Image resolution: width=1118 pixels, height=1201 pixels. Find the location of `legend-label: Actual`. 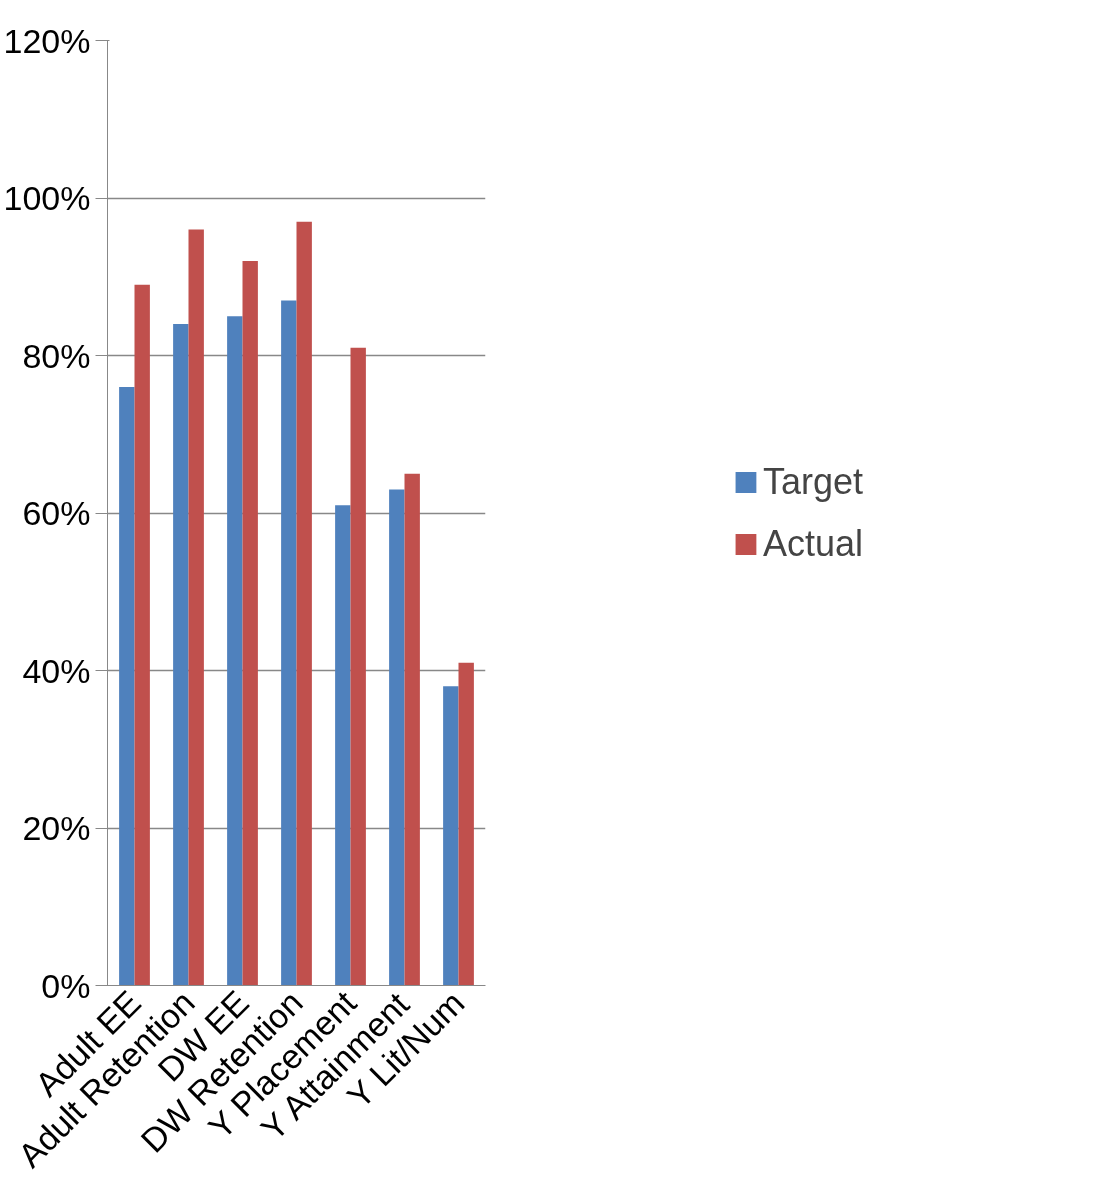

legend-label: Actual is located at coordinates (813, 543).